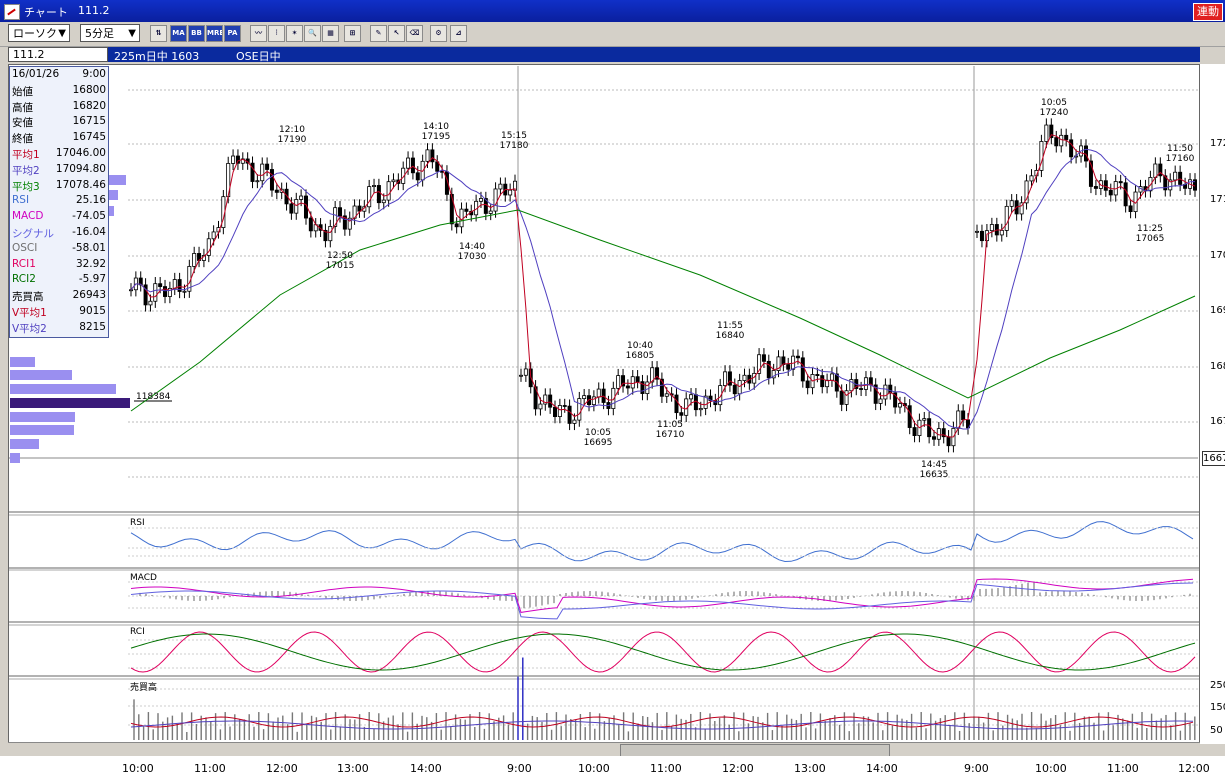  I want to click on code-field: 111.2, so click(58, 54).